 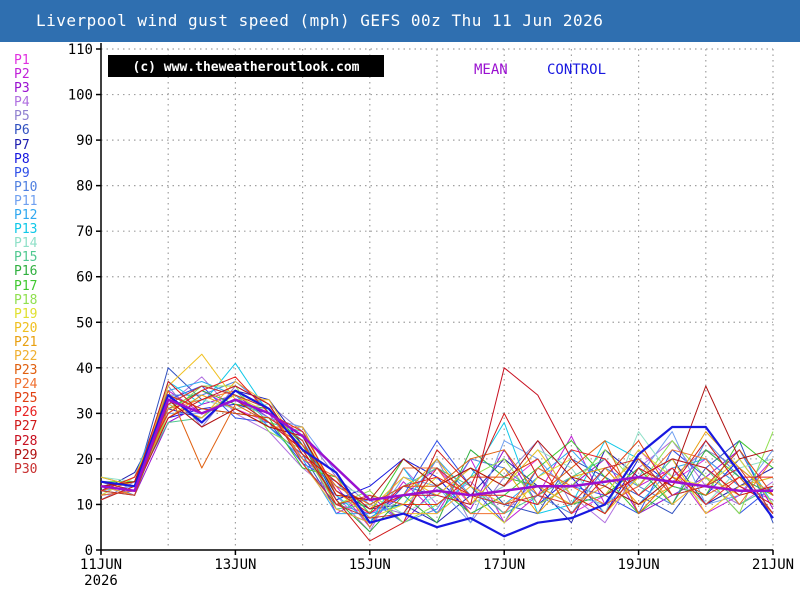 I want to click on legend-member-p12: P12, so click(x=26, y=216).